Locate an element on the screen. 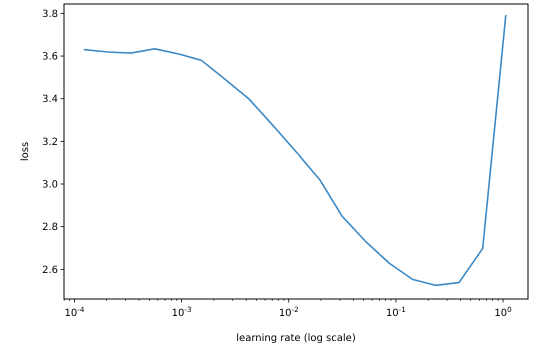 The width and height of the screenshot is (538, 350). x-axis-title: learning rate (log scale) is located at coordinates (296, 338).